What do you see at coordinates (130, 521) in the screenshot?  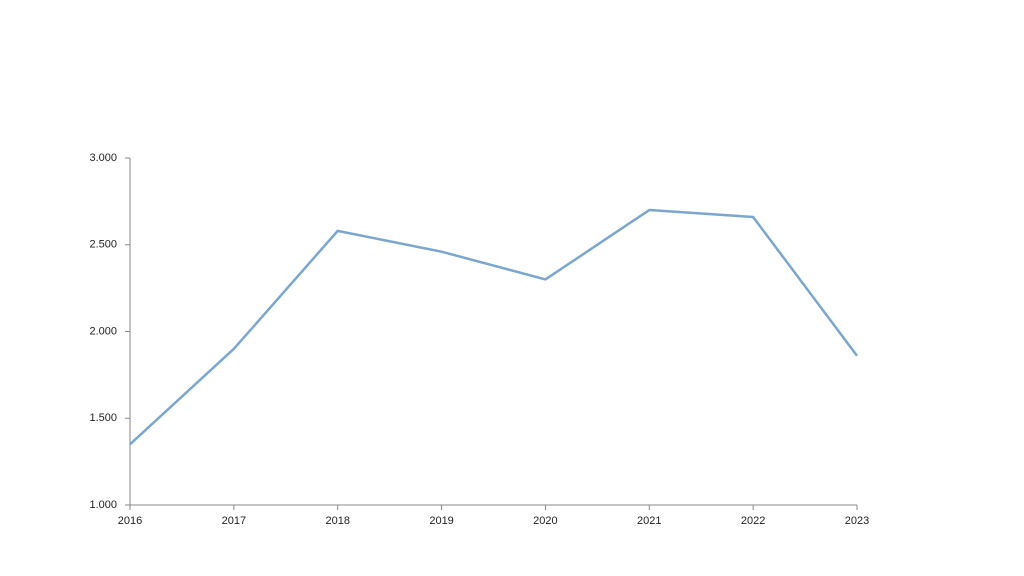 I see `x-tick-label: 2016` at bounding box center [130, 521].